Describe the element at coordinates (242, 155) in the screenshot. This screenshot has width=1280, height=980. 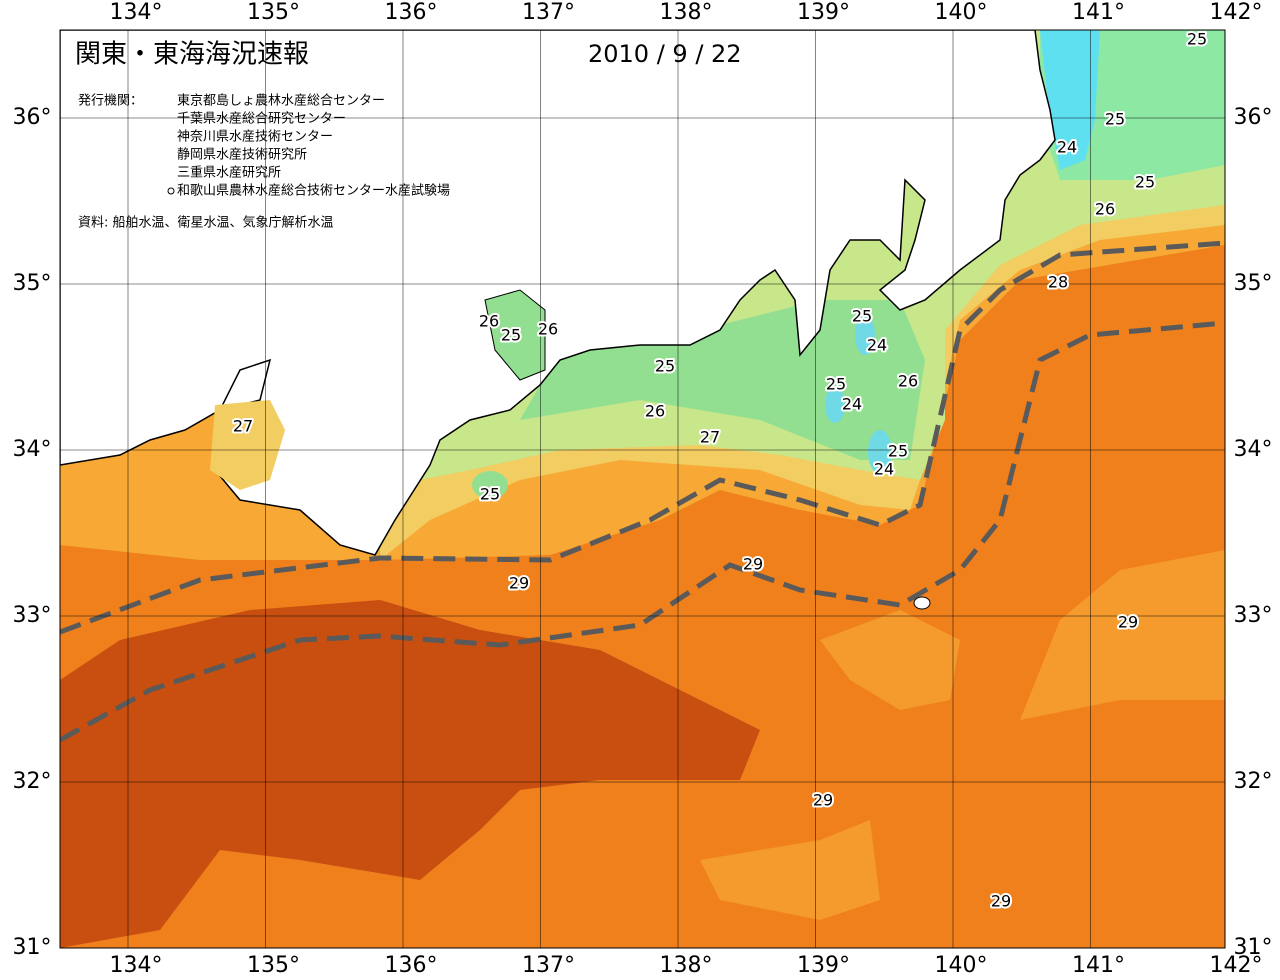
I see `issuer: 静岡県水産技術研究所` at that location.